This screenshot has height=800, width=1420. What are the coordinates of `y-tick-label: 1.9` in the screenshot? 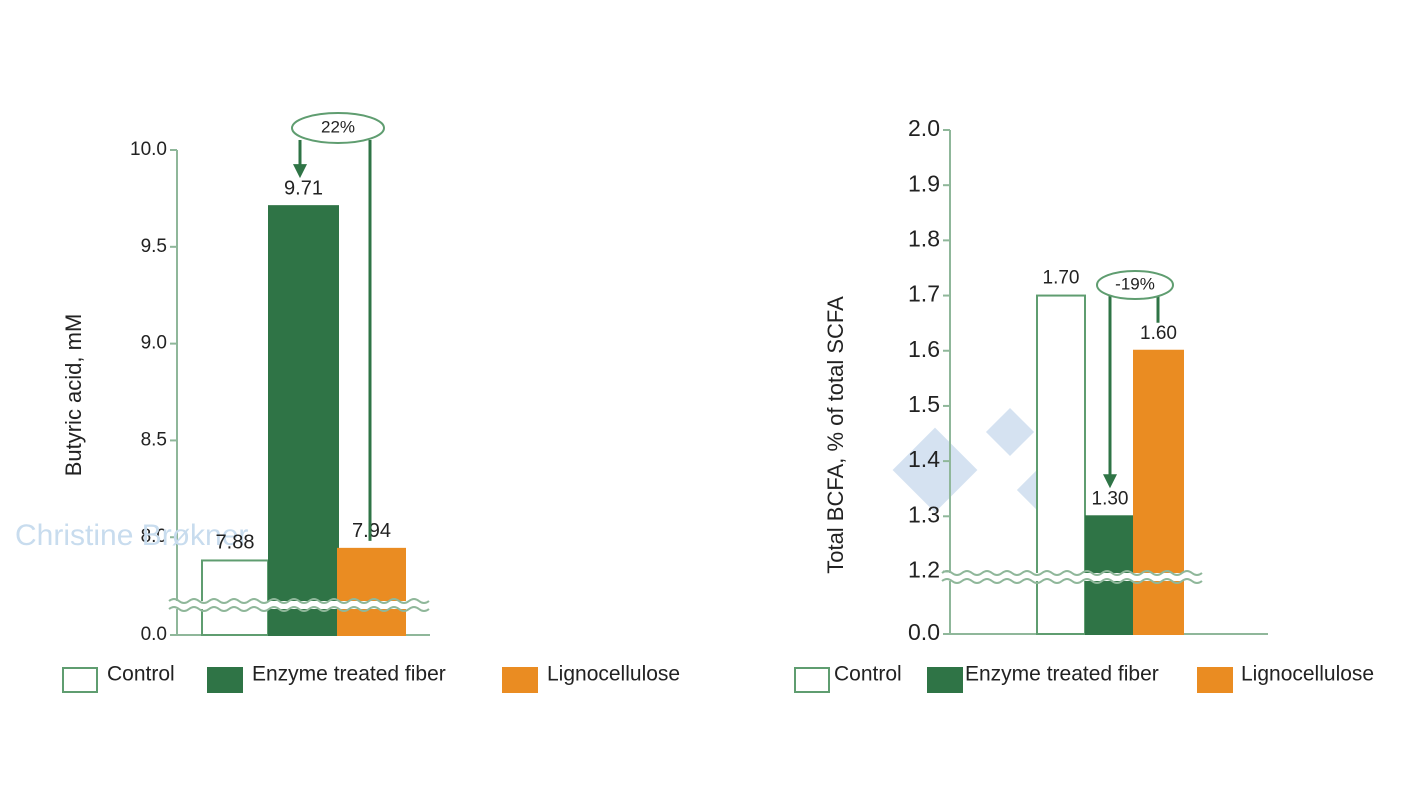 It's located at (924, 183).